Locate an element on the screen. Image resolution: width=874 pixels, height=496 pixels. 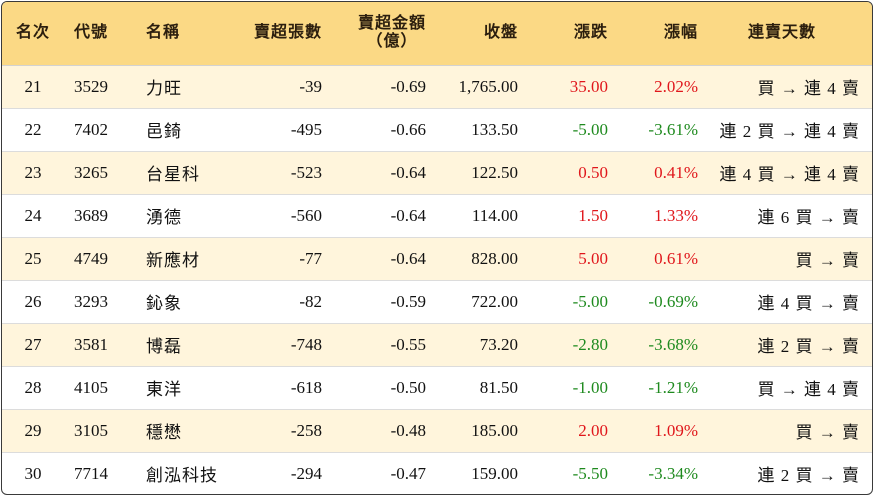
code-cell: 7402 is located at coordinates (91, 129).